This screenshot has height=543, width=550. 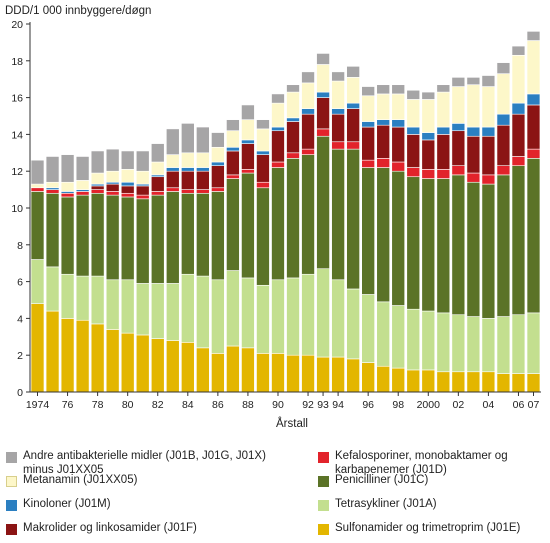 What do you see at coordinates (20, 246) in the screenshot?
I see `y-tick-label: 8` at bounding box center [20, 246].